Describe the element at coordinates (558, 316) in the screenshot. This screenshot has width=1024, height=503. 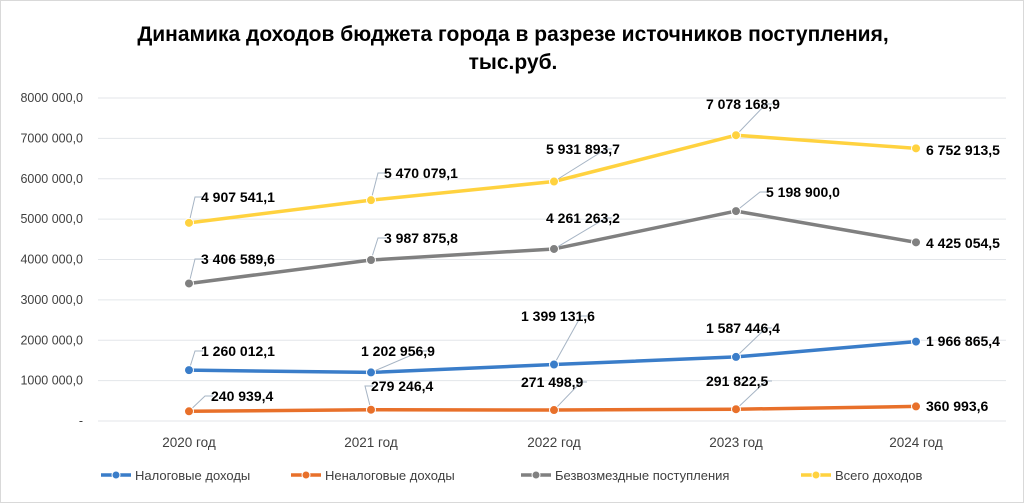
I see `data-label: 1 399 131,6` at that location.